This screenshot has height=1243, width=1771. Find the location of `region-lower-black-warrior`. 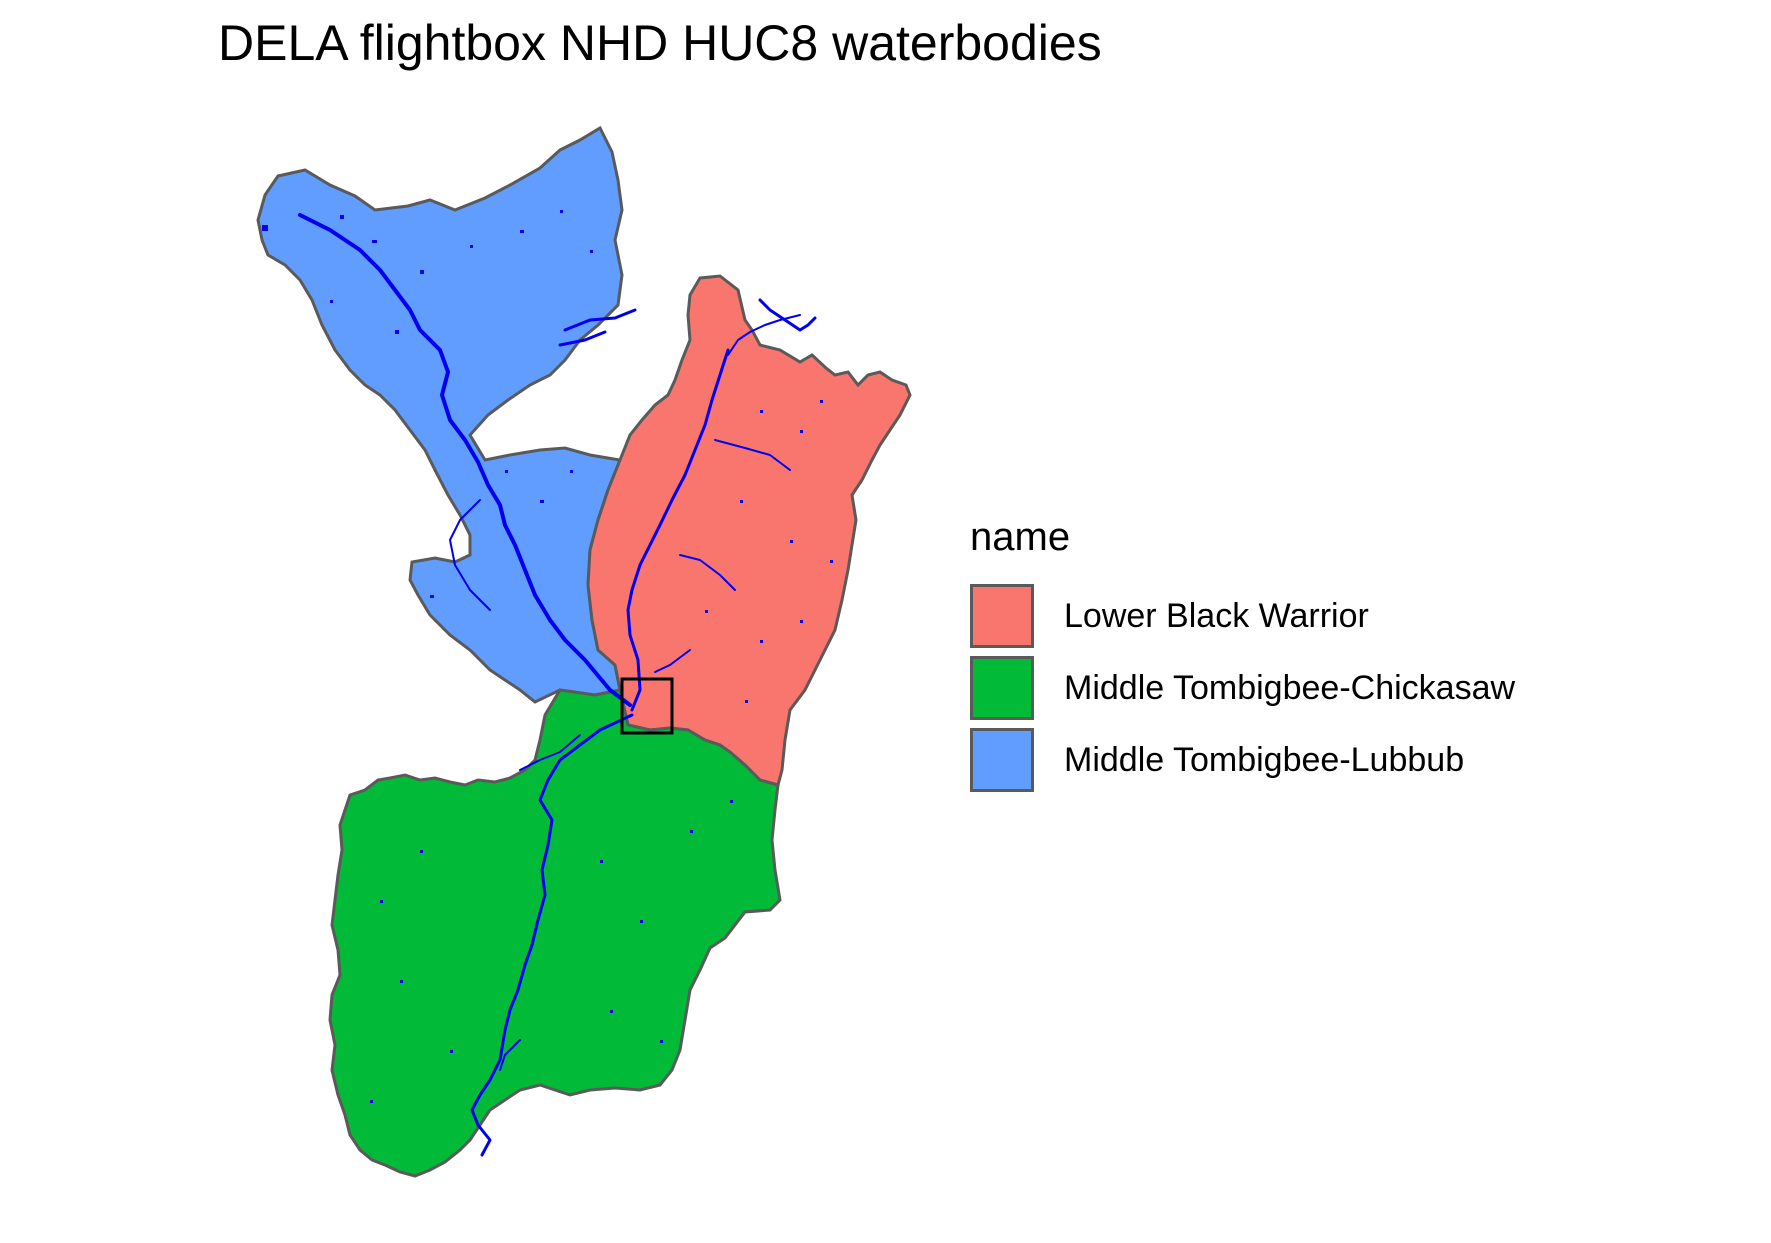

region-lower-black-warrior is located at coordinates (749, 530).